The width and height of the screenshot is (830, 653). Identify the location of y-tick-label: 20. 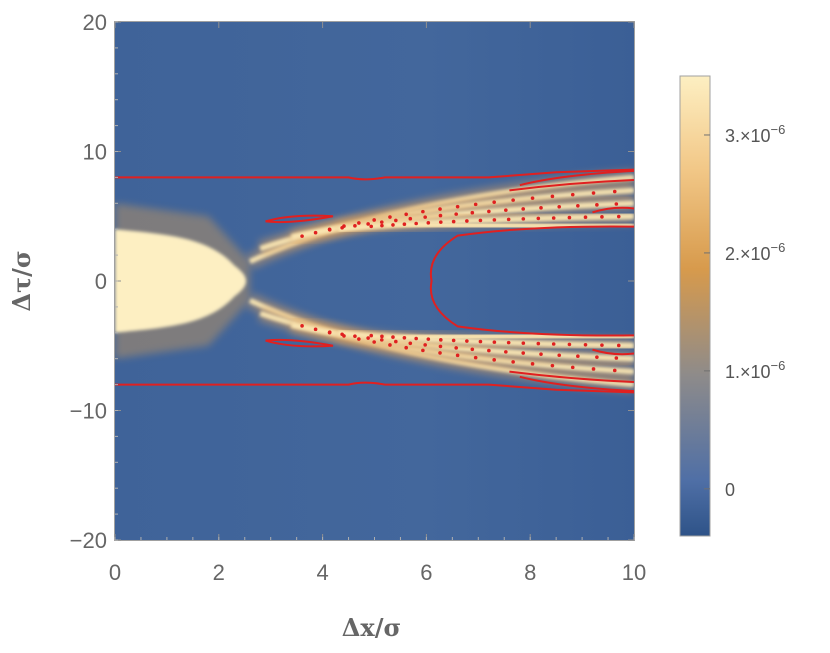
(95, 22).